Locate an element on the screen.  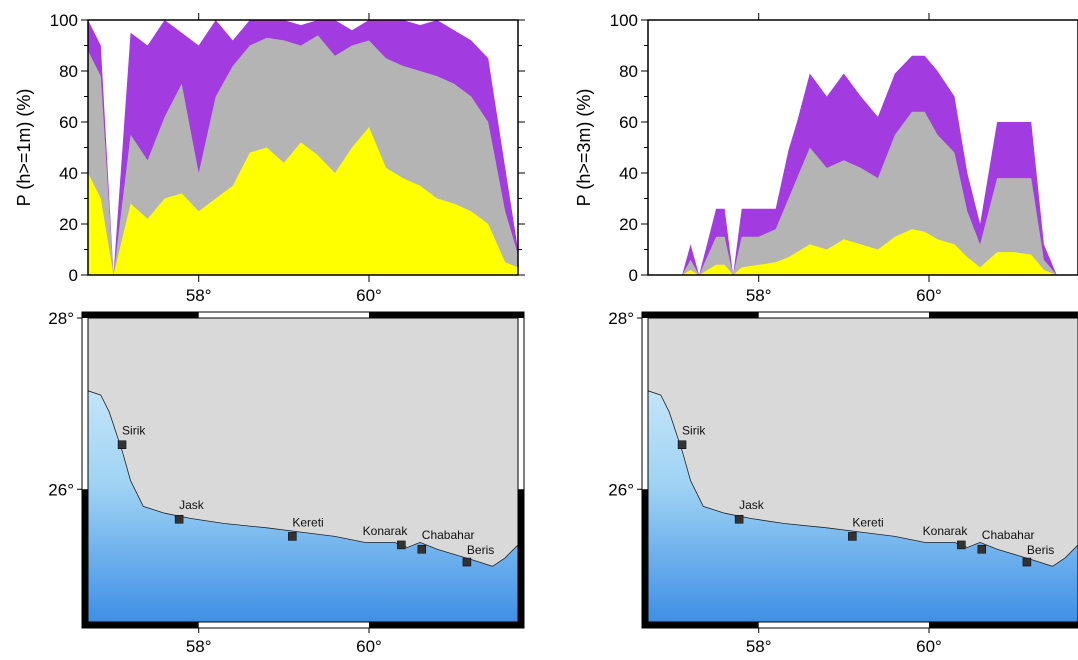
y-axis-label: P (h>=3m) (%) is located at coordinates (584, 148).